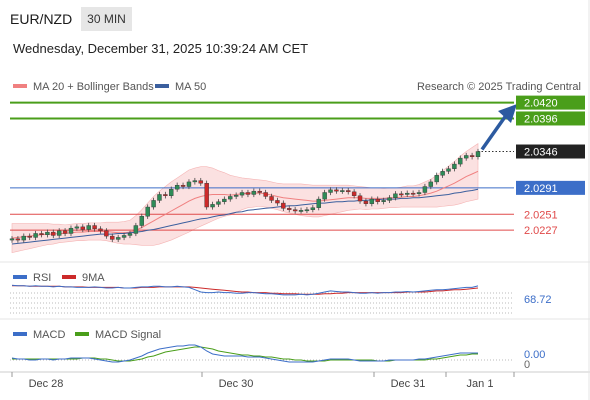 The image size is (590, 400). I want to click on x-tick-label-0: Dec 28, so click(46, 384).